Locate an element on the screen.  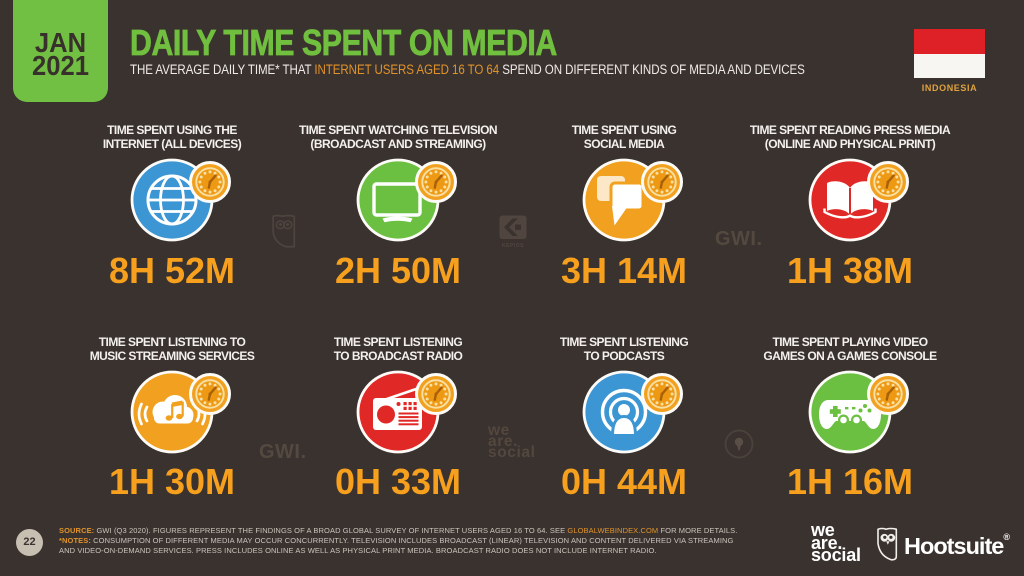
svg-text: KEPIOS is located at coordinates (513, 246).